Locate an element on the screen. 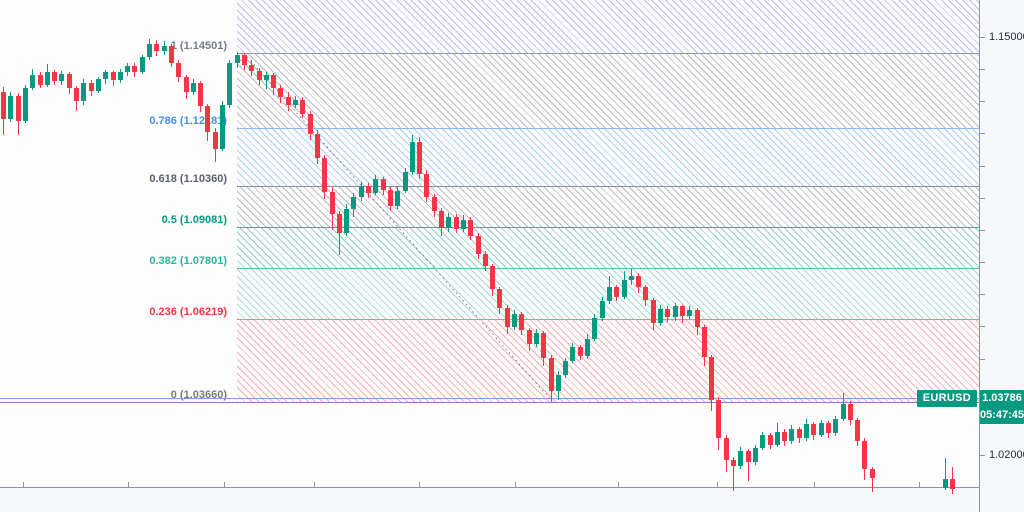 This screenshot has height=512, width=1024. time-axis is located at coordinates (489, 499).